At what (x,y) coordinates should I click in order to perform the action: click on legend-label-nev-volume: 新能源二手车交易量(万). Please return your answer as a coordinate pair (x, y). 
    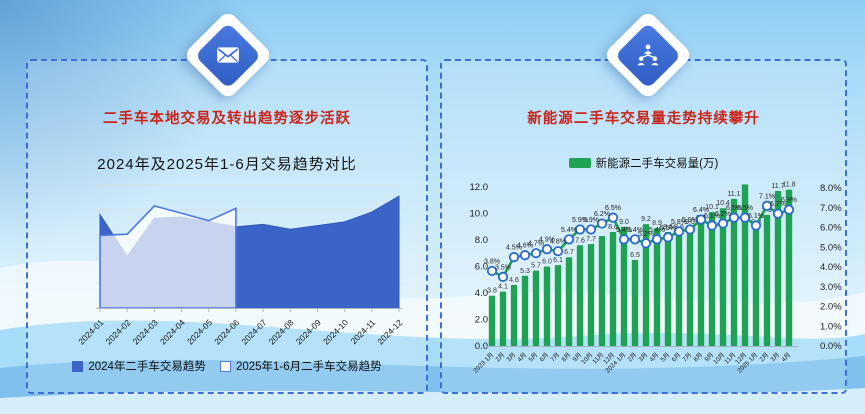
    Looking at the image, I should click on (657, 164).